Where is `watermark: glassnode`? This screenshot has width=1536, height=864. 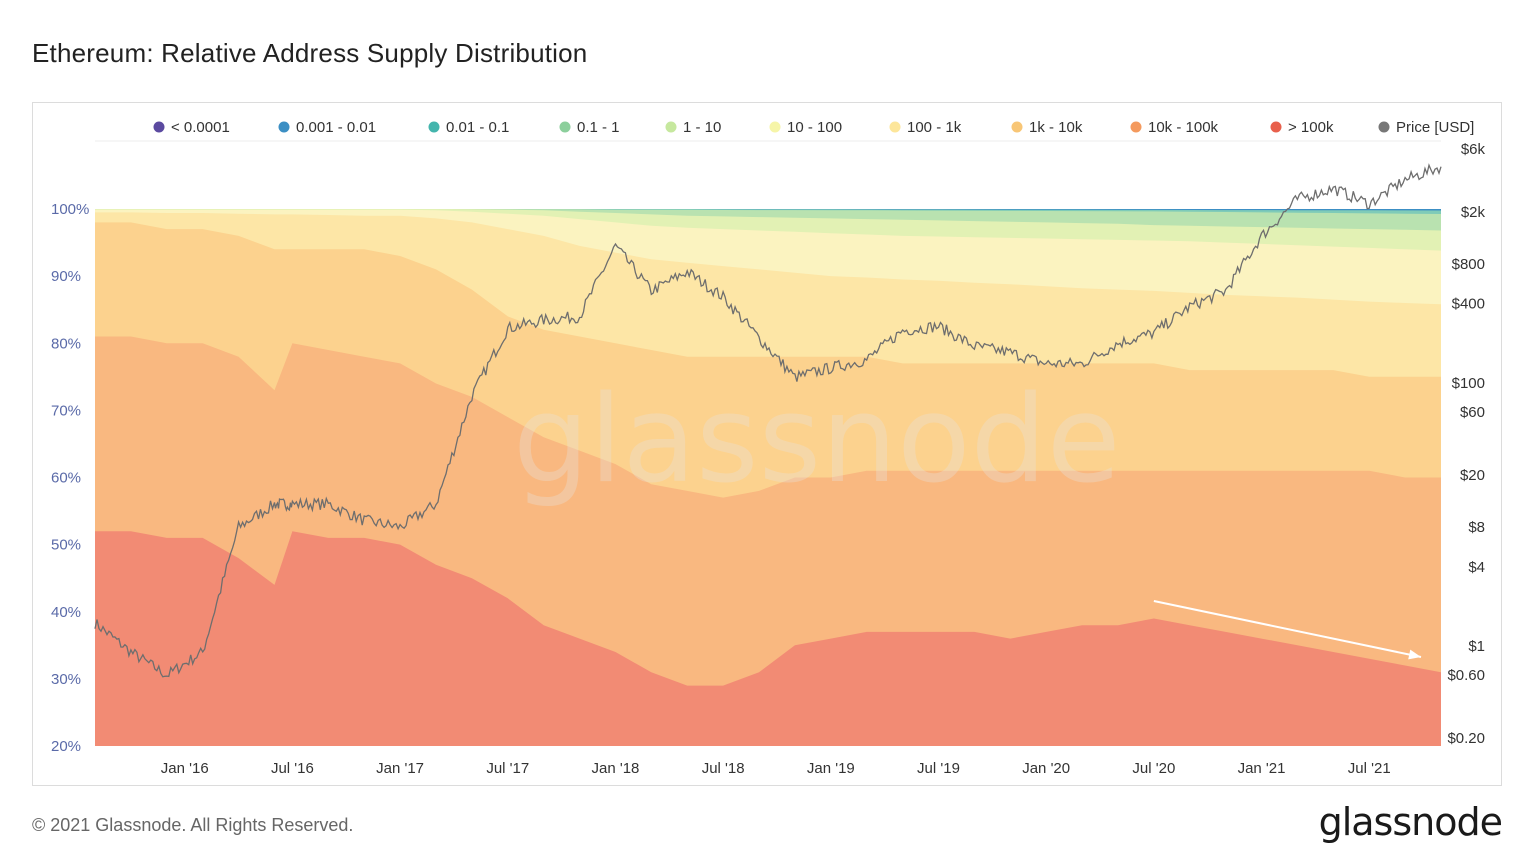 watermark: glassnode is located at coordinates (817, 440).